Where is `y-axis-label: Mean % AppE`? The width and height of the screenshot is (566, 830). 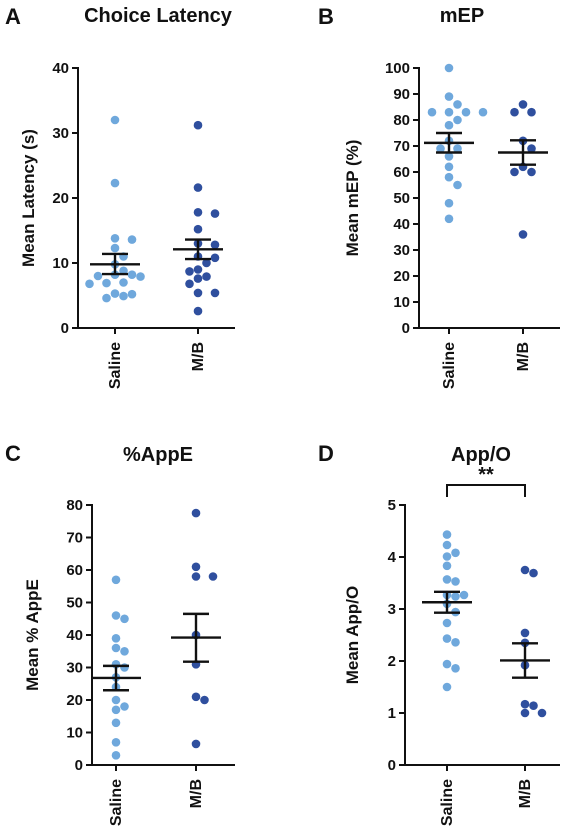
y-axis-label: Mean % AppE is located at coordinates (32, 635).